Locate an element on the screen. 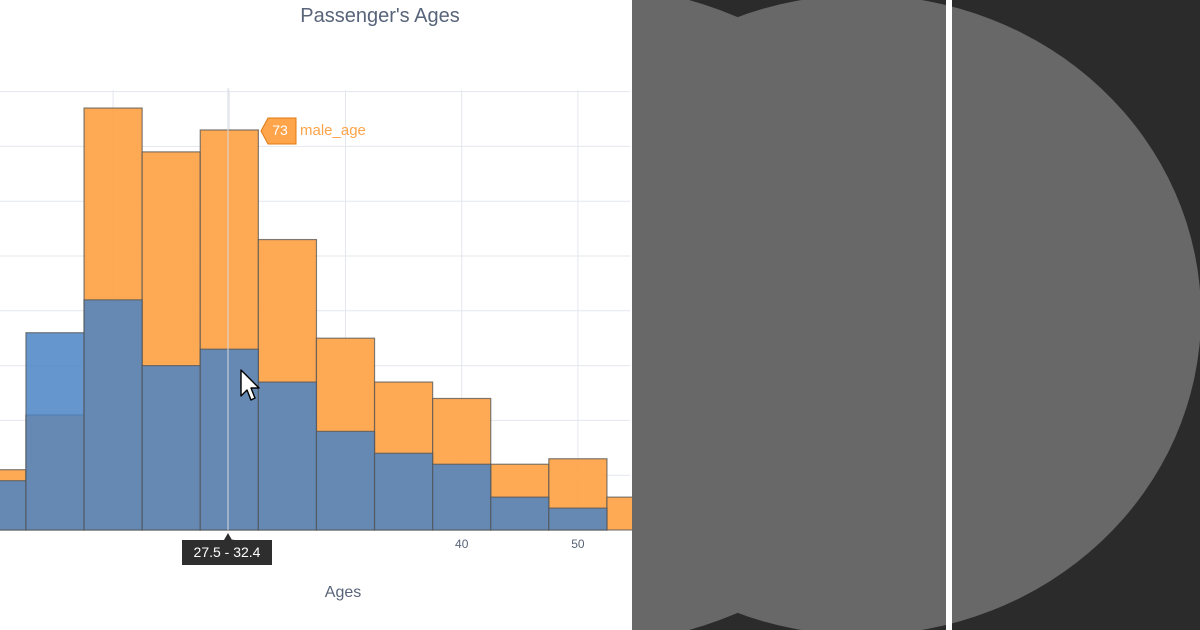  x-tick-label: 0 is located at coordinates (0, 544).